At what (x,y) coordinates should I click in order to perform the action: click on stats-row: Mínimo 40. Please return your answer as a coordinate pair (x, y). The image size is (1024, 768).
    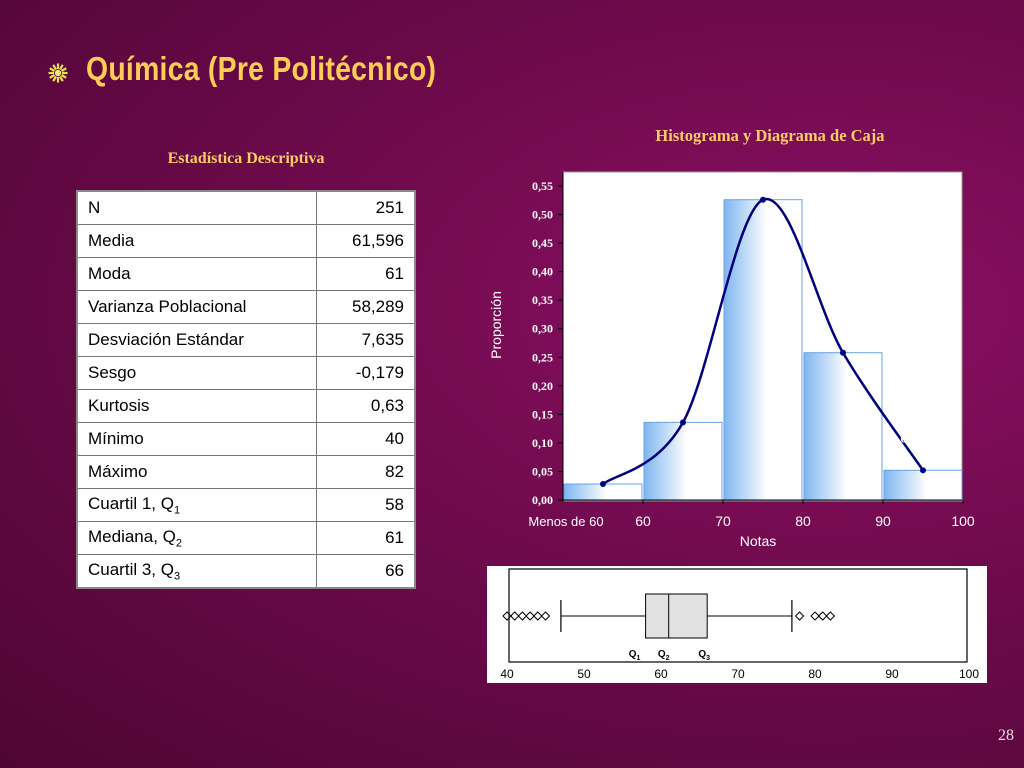
    Looking at the image, I should click on (246, 439).